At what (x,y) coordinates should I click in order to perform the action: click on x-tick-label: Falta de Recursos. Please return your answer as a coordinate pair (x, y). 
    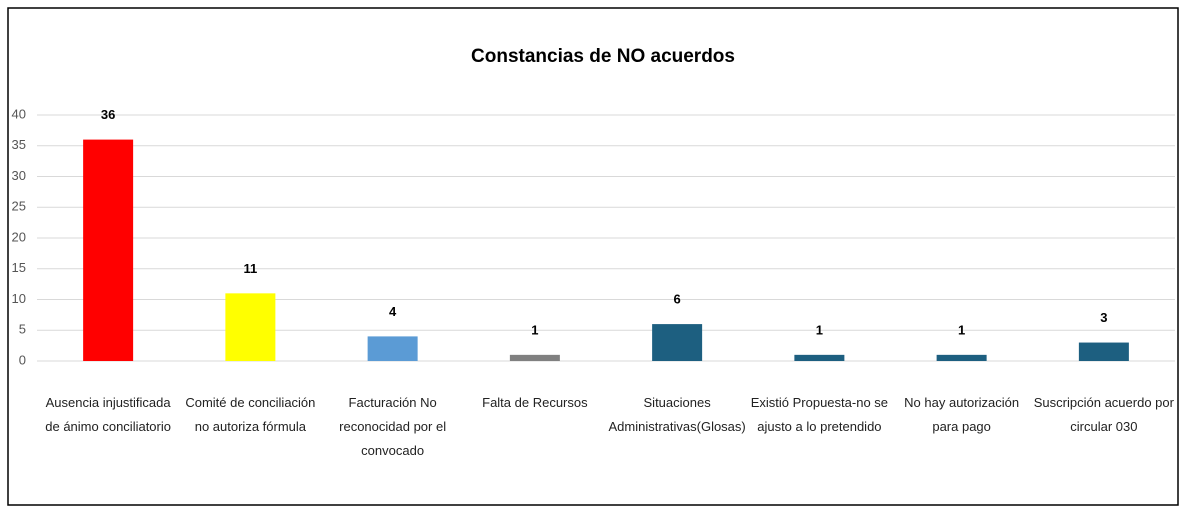
    Looking at the image, I should click on (535, 402).